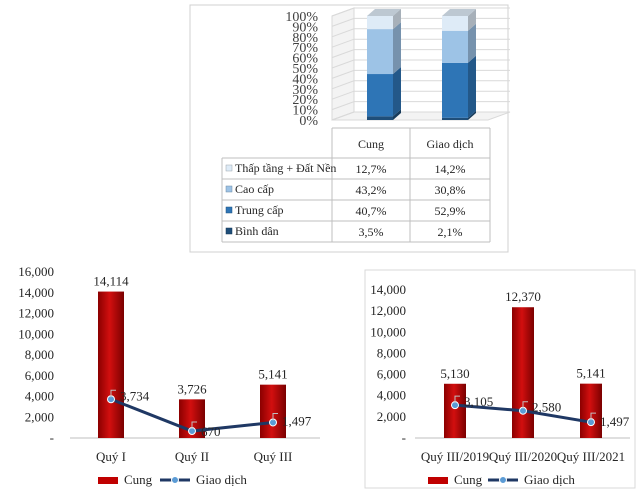 The width and height of the screenshot is (640, 493). I want to click on table-row-label: Thấp tầng + Đất Nền, so click(285, 168).